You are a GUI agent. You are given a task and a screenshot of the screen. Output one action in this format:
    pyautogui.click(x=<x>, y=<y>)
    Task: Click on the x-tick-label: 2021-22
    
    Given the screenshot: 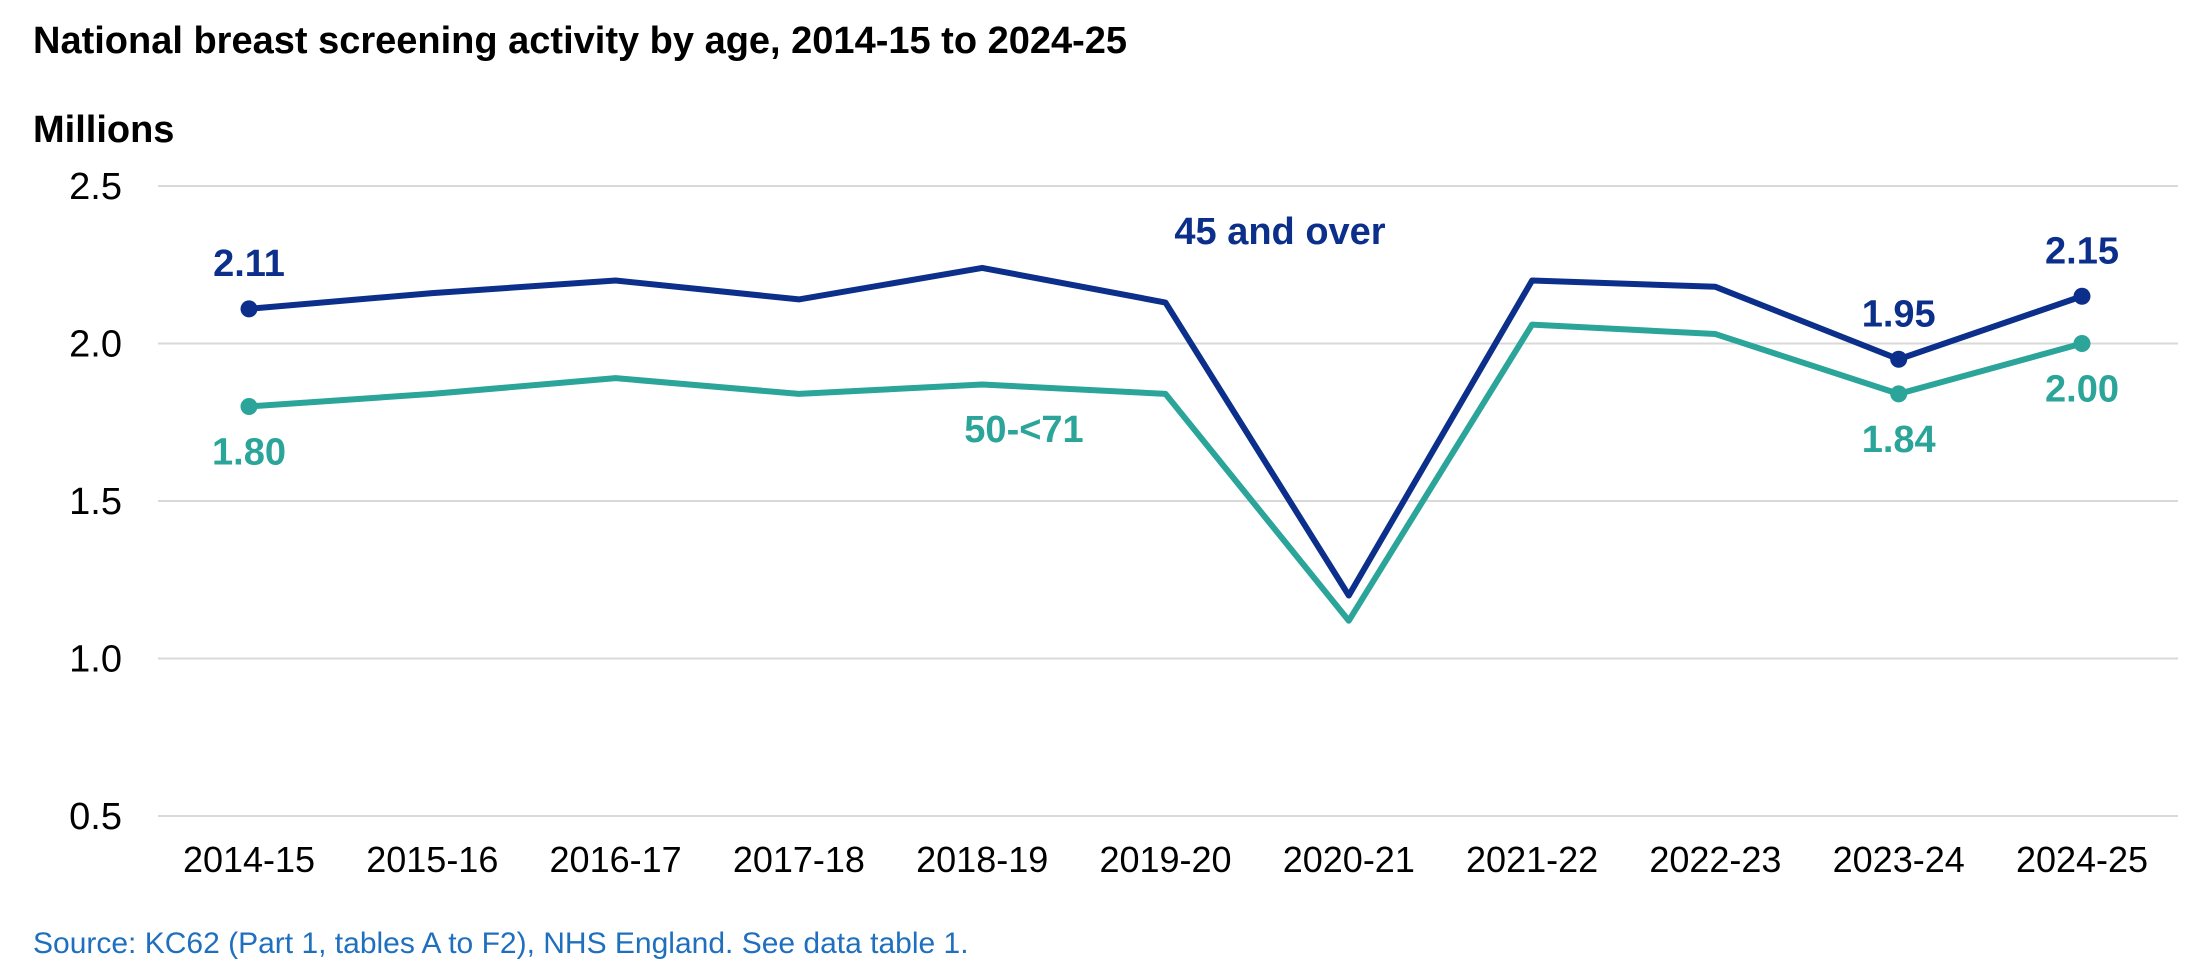 What is the action you would take?
    pyautogui.click(x=1532, y=859)
    